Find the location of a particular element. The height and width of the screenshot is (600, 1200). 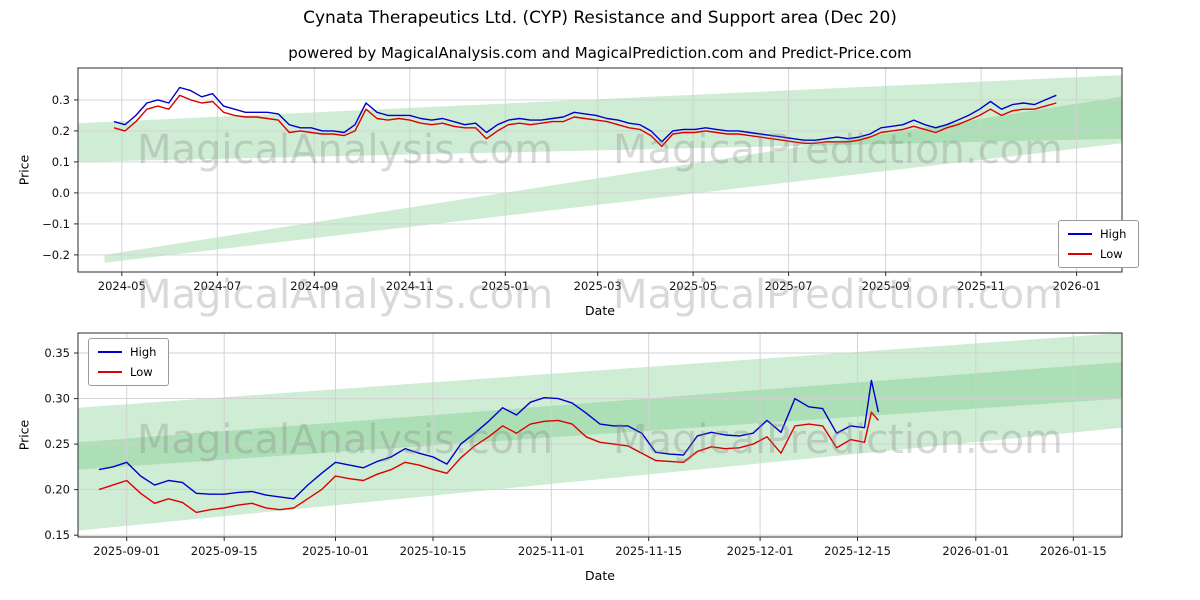

y-tick-label: 0.30 is located at coordinates (57, 399).